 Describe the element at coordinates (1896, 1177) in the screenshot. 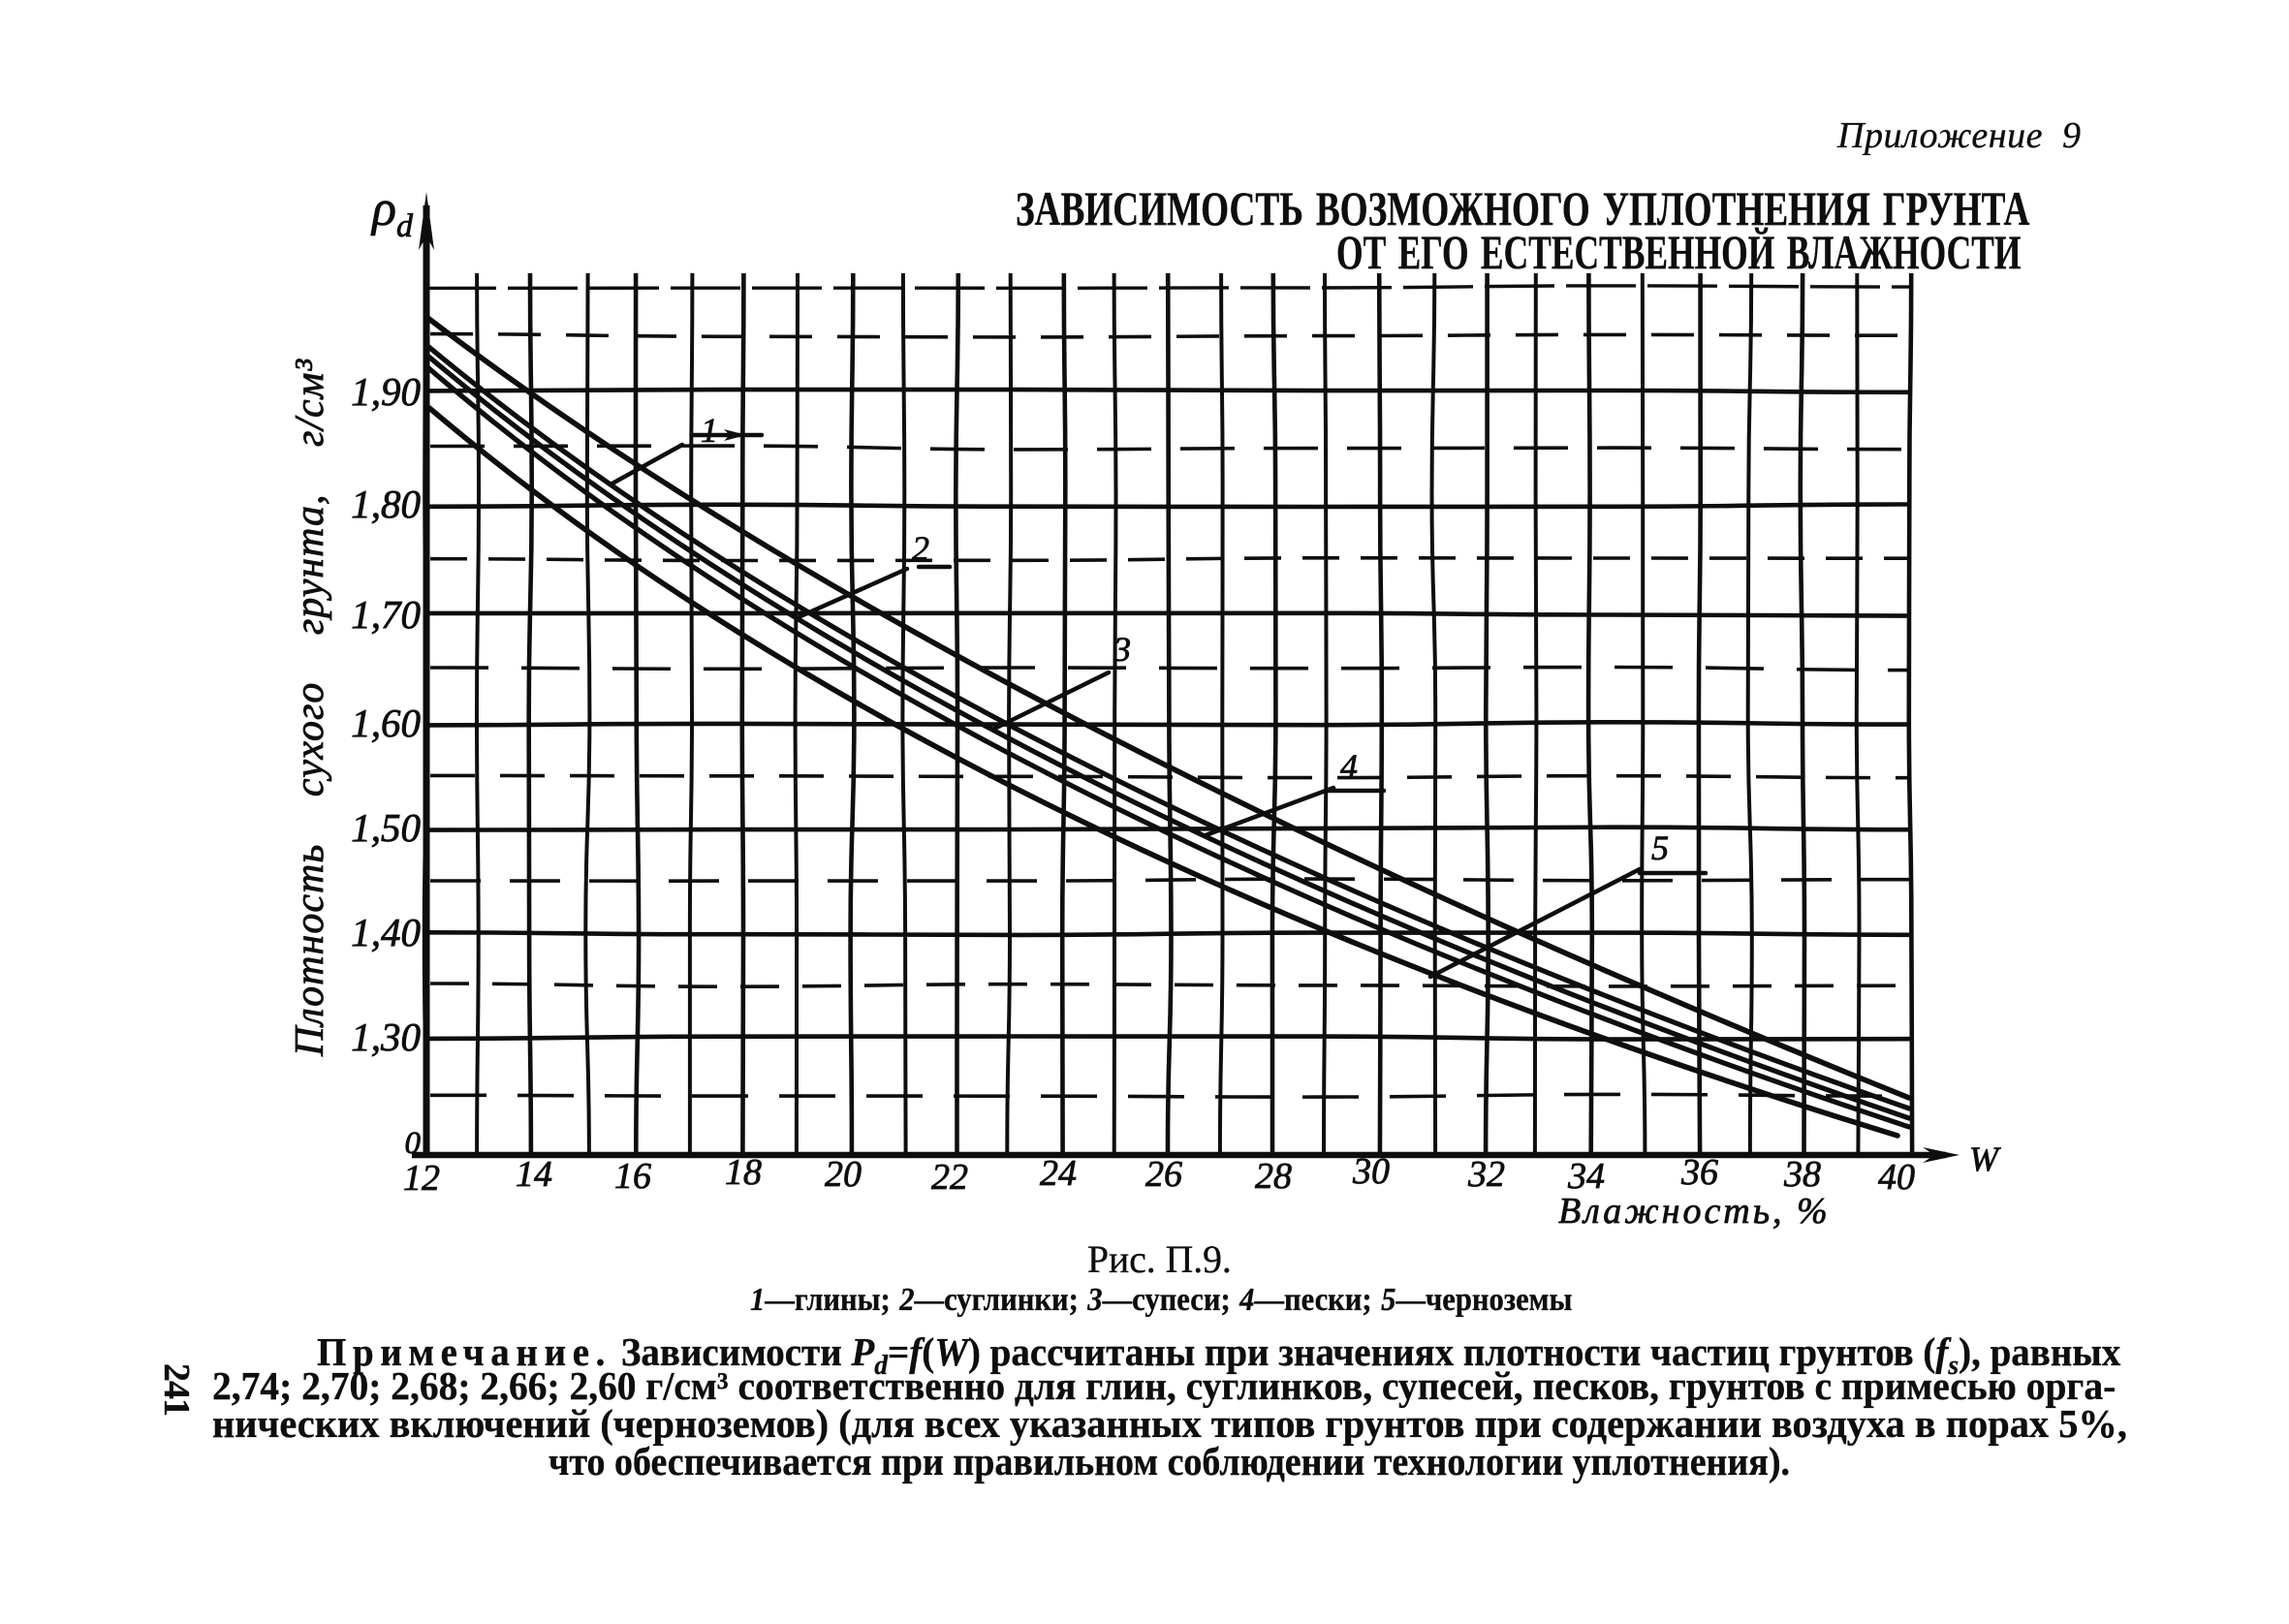

I see `svg-text: 40` at that location.